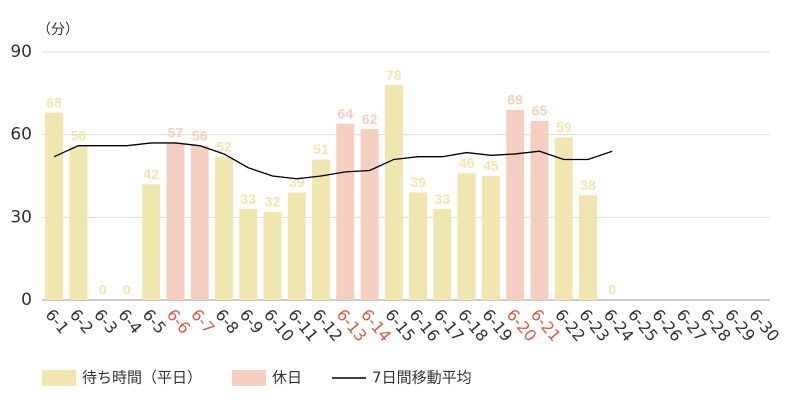 This screenshot has width=800, height=400. Describe the element at coordinates (21, 52) in the screenshot. I see `y-tick-label: 90` at that location.